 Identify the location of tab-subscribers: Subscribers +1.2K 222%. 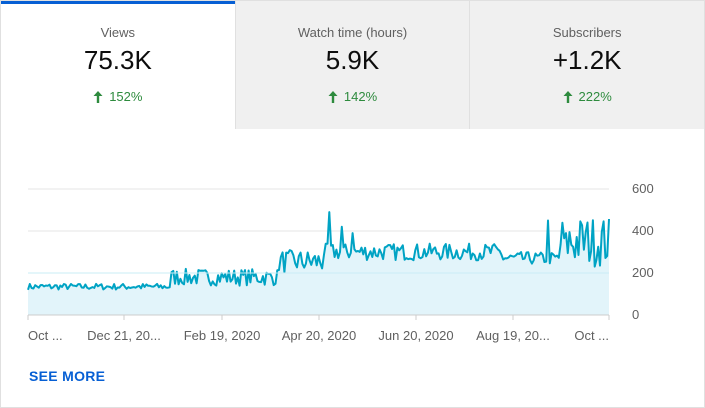
(587, 65).